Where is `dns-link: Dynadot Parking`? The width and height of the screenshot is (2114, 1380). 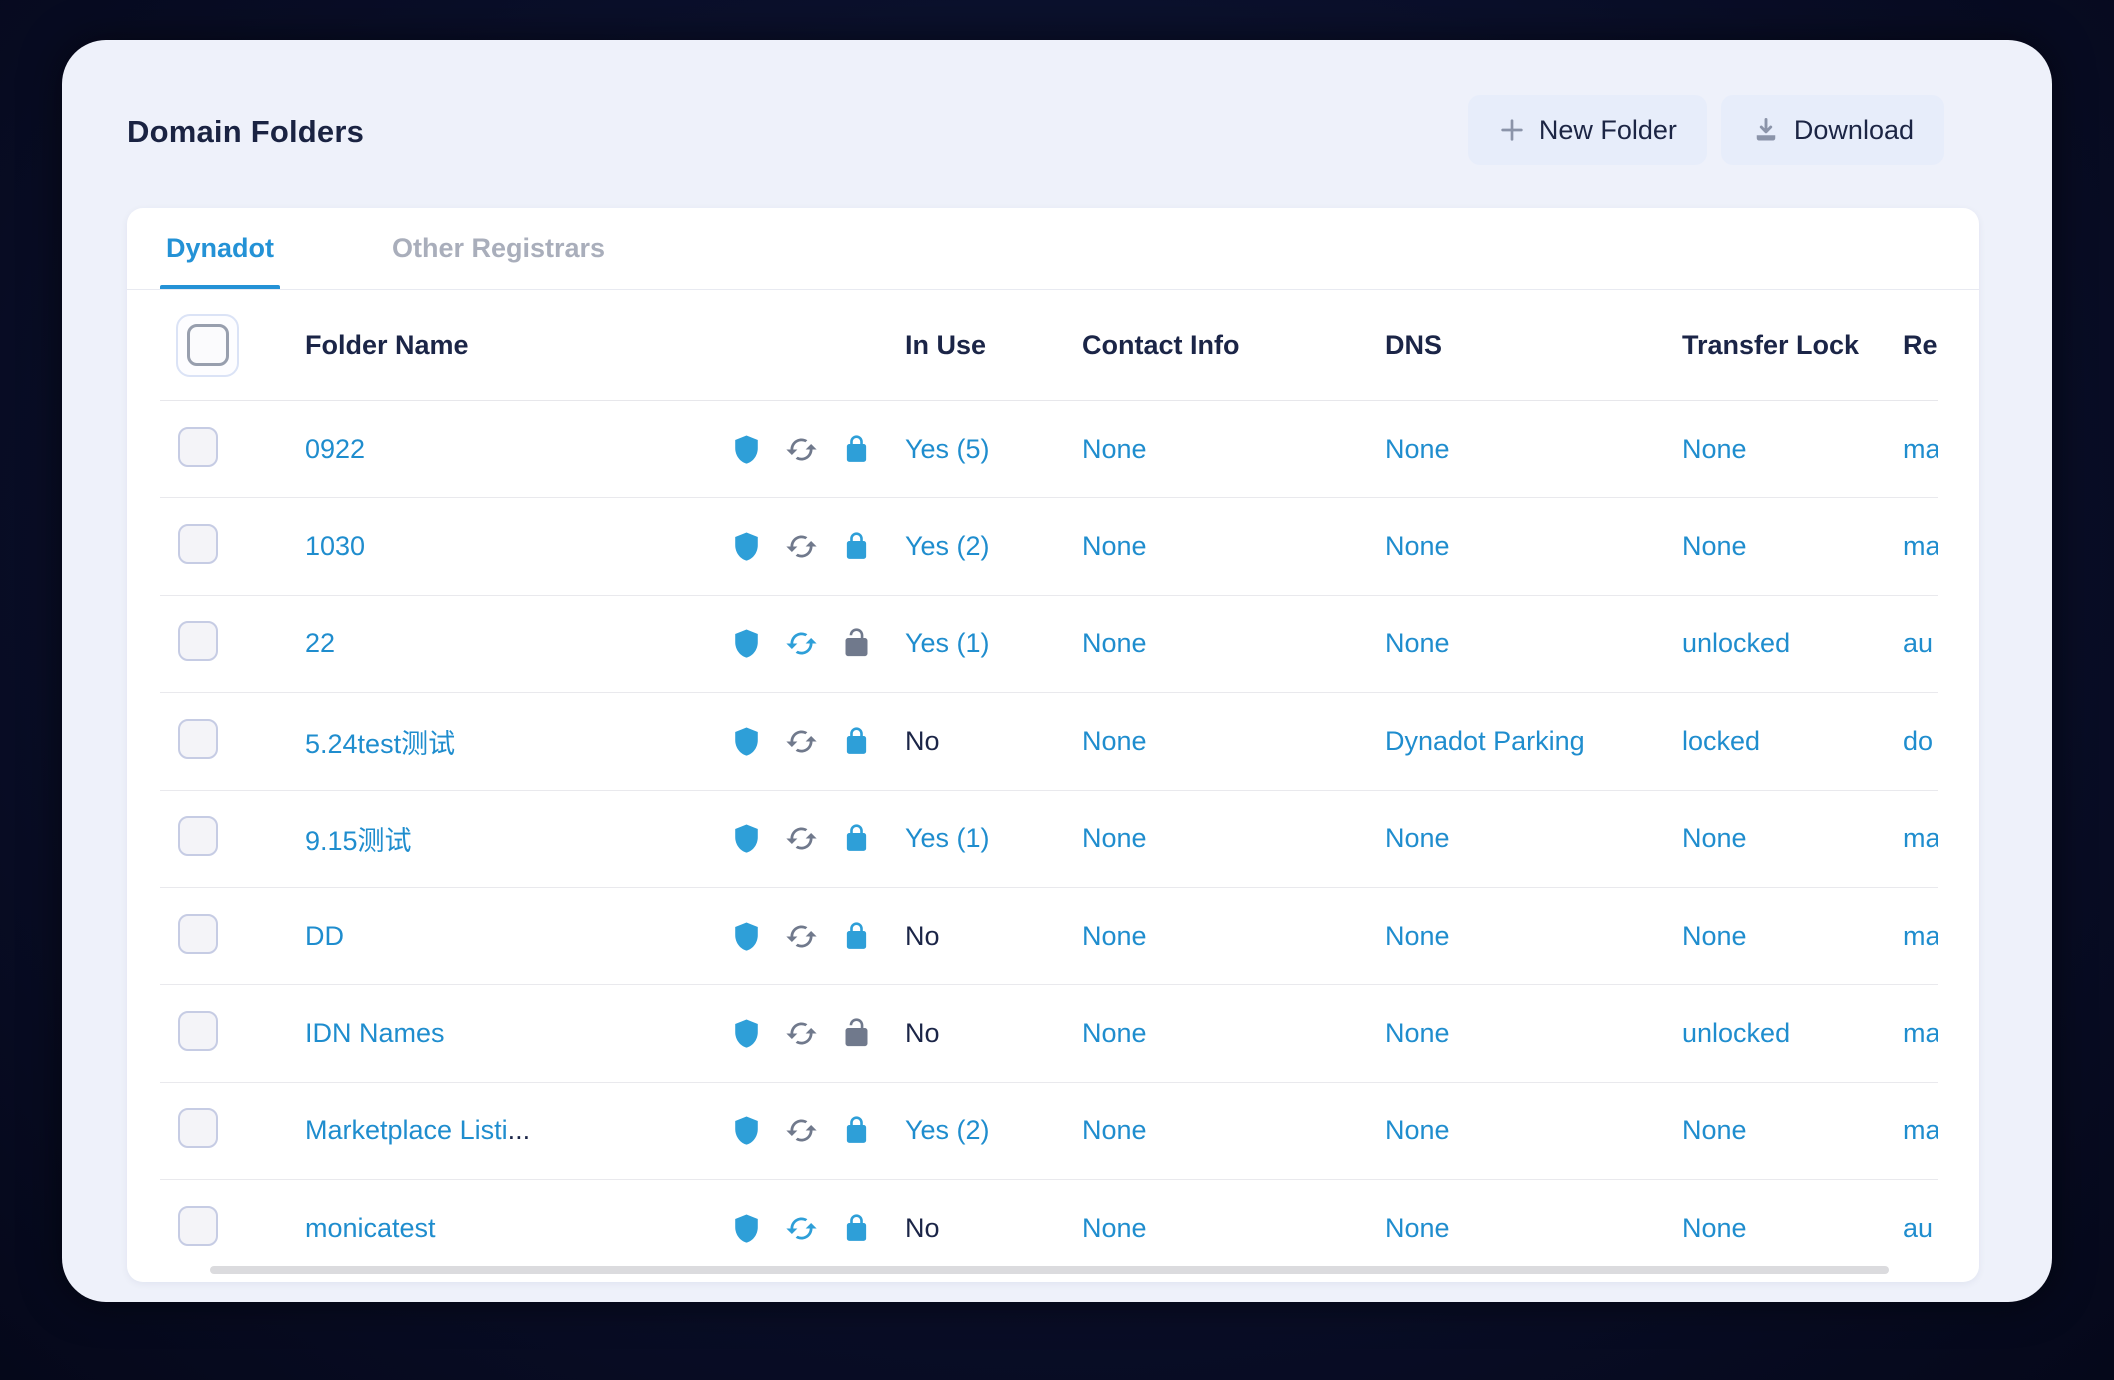 dns-link: Dynadot Parking is located at coordinates (1485, 740).